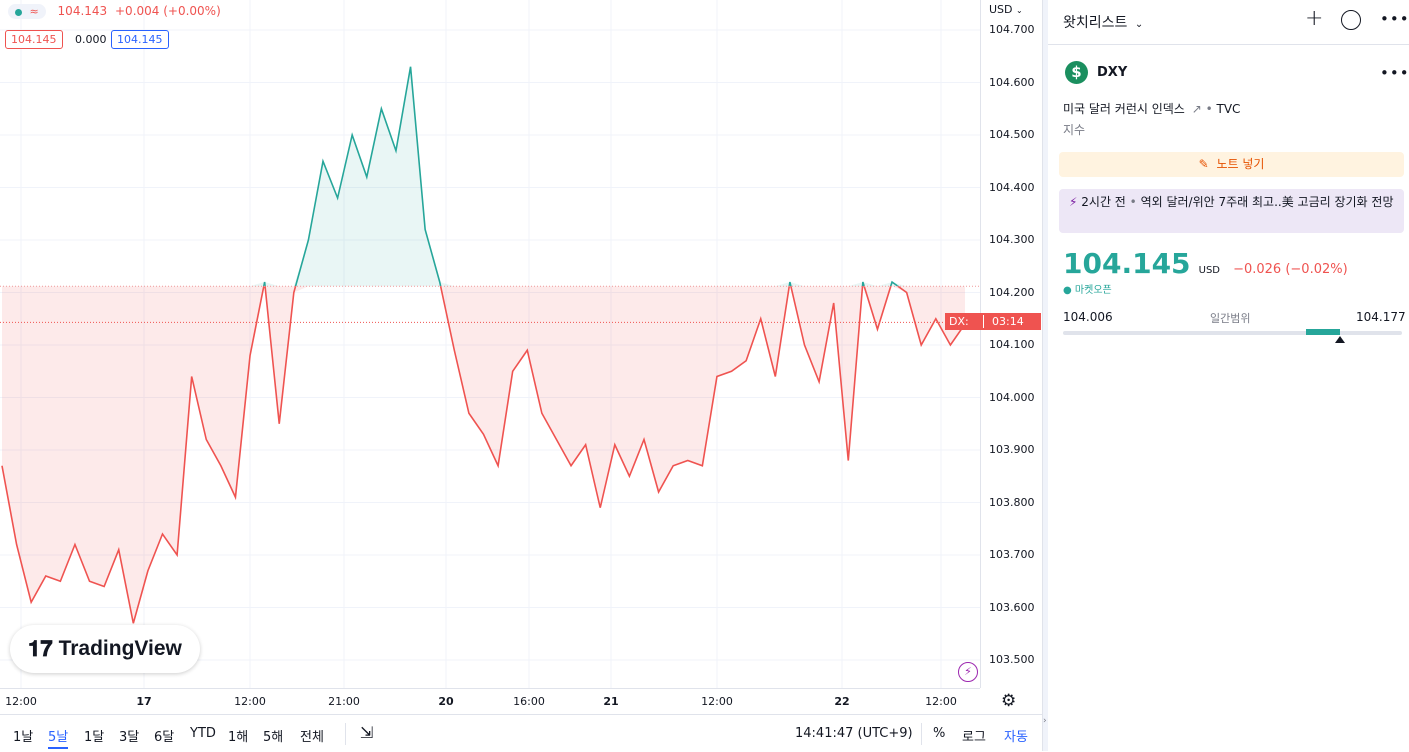 Image resolution: width=1409 pixels, height=752 pixels. Describe the element at coordinates (114, 11) in the screenshot. I see `chart-legend: ≈ 104.143 +0.004 (+0.00%)` at that location.